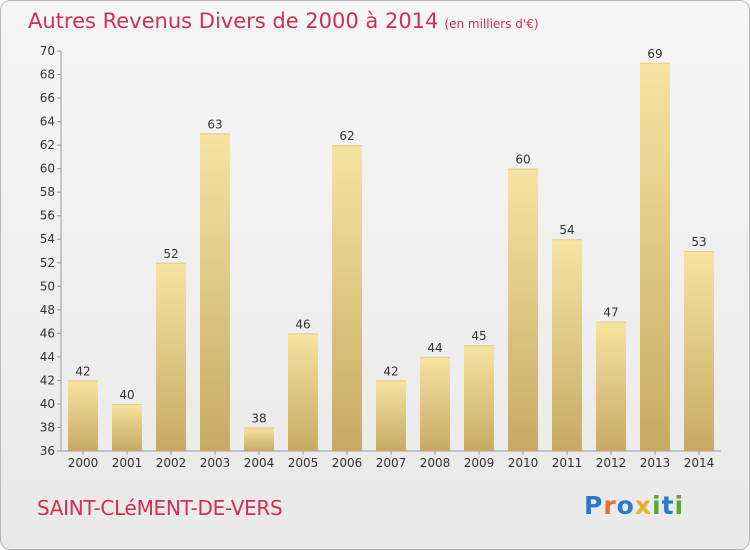 The image size is (750, 550). I want to click on chart-unit-label: (en milliers d'€), so click(491, 24).